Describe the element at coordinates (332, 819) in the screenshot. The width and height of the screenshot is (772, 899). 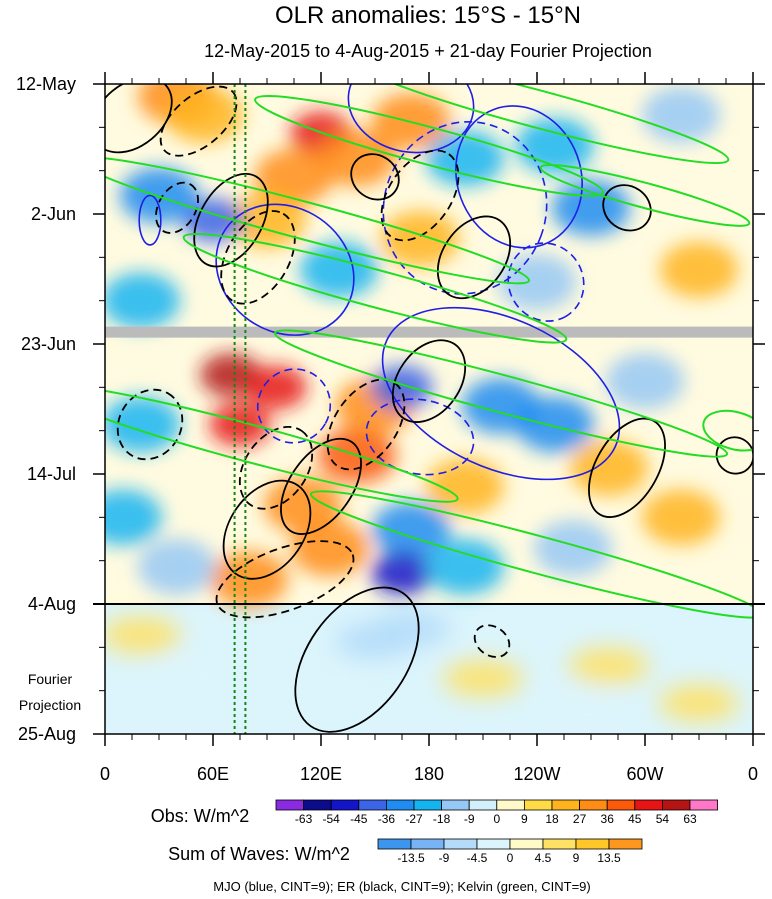
I see `colorbar-tick-label: -54` at that location.